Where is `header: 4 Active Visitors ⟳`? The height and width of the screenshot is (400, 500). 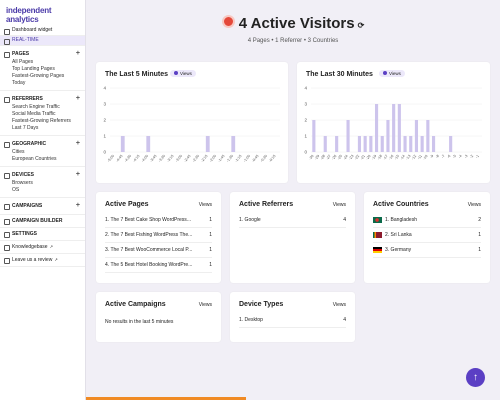
header: 4 Active Visitors ⟳ is located at coordinates (293, 23).